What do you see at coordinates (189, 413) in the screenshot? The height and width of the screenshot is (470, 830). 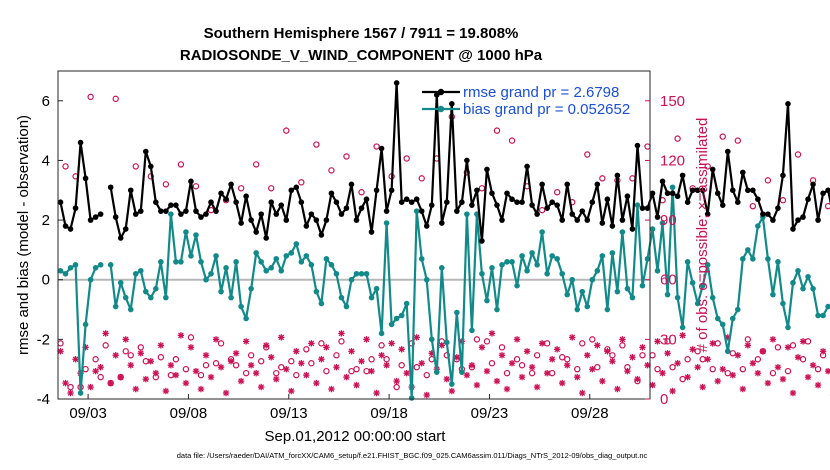 I see `x-tick-label: 09/08` at bounding box center [189, 413].